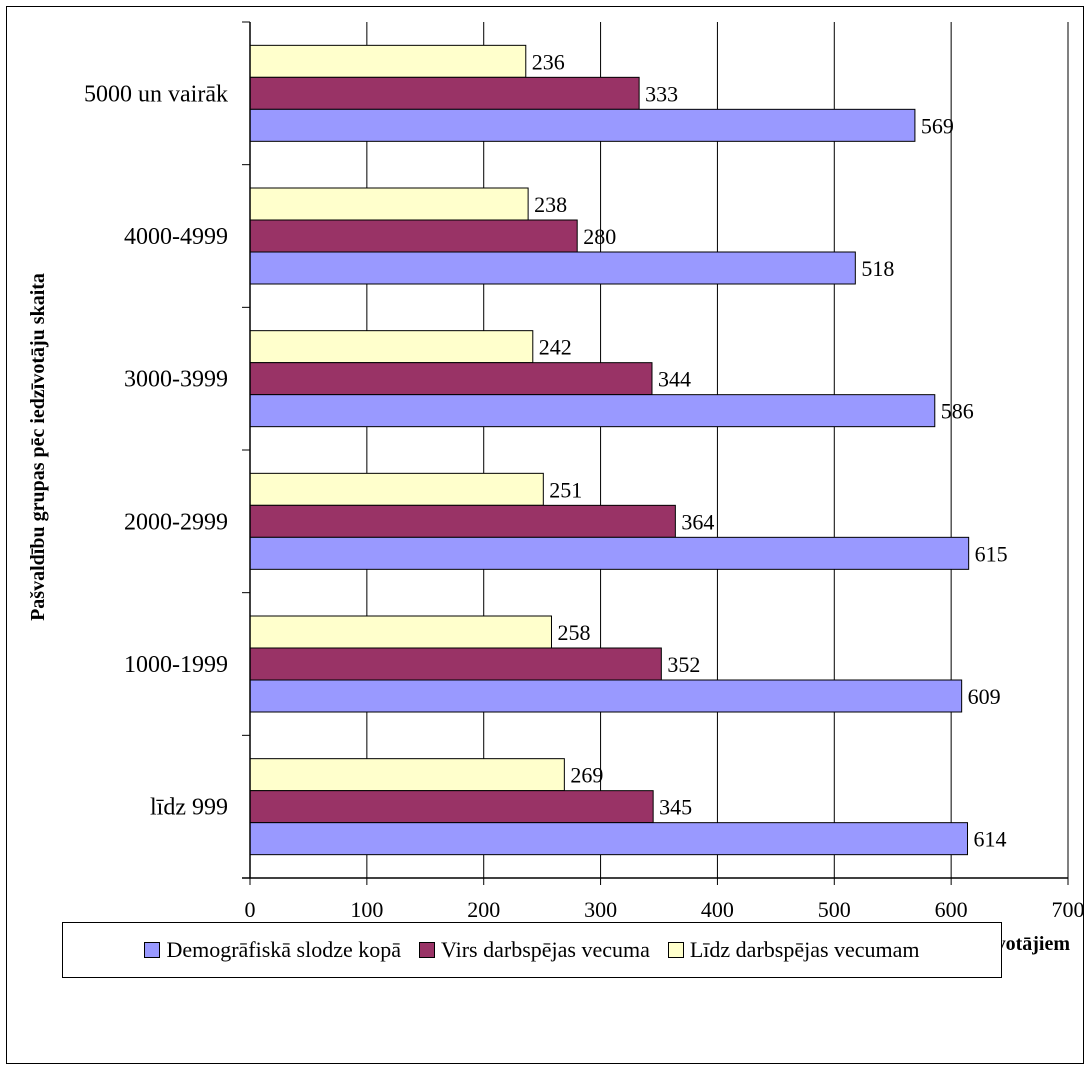 The height and width of the screenshot is (1068, 1092). What do you see at coordinates (675, 807) in the screenshot?
I see `bar-value-label: 345` at bounding box center [675, 807].